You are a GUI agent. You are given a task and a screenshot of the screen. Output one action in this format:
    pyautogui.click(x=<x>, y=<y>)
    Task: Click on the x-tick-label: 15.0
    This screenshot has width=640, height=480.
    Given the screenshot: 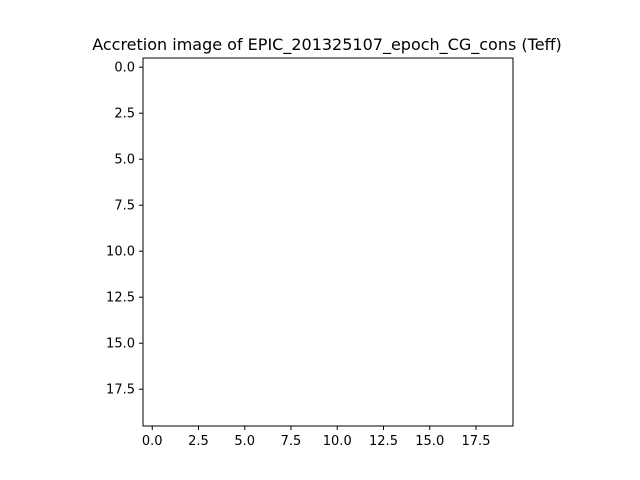 What is the action you would take?
    pyautogui.click(x=429, y=441)
    